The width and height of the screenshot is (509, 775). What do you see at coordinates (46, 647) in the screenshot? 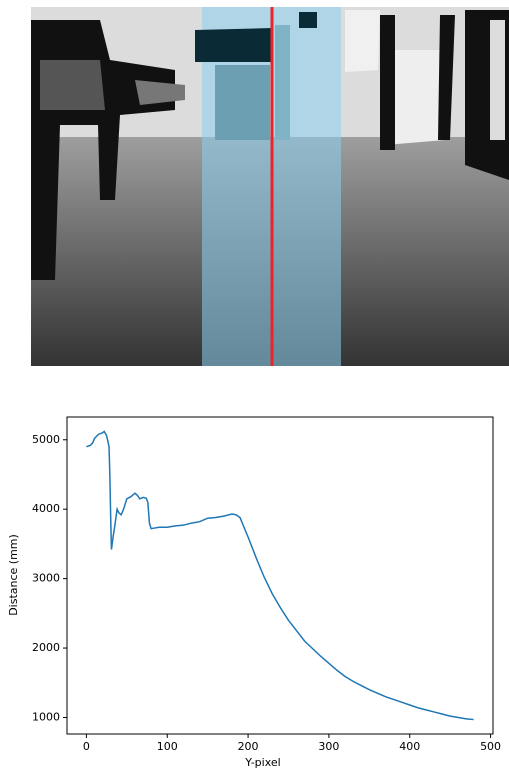
I see `y-tick-label: 2000` at bounding box center [46, 647].